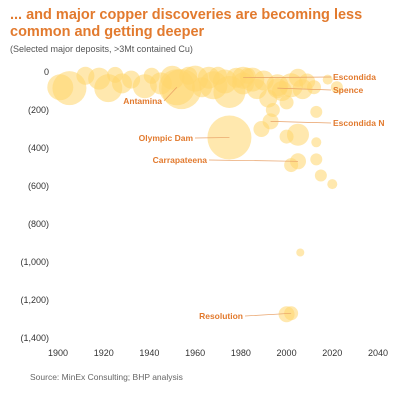  What do you see at coordinates (348, 90) in the screenshot?
I see `point-label-1: Spence` at bounding box center [348, 90].